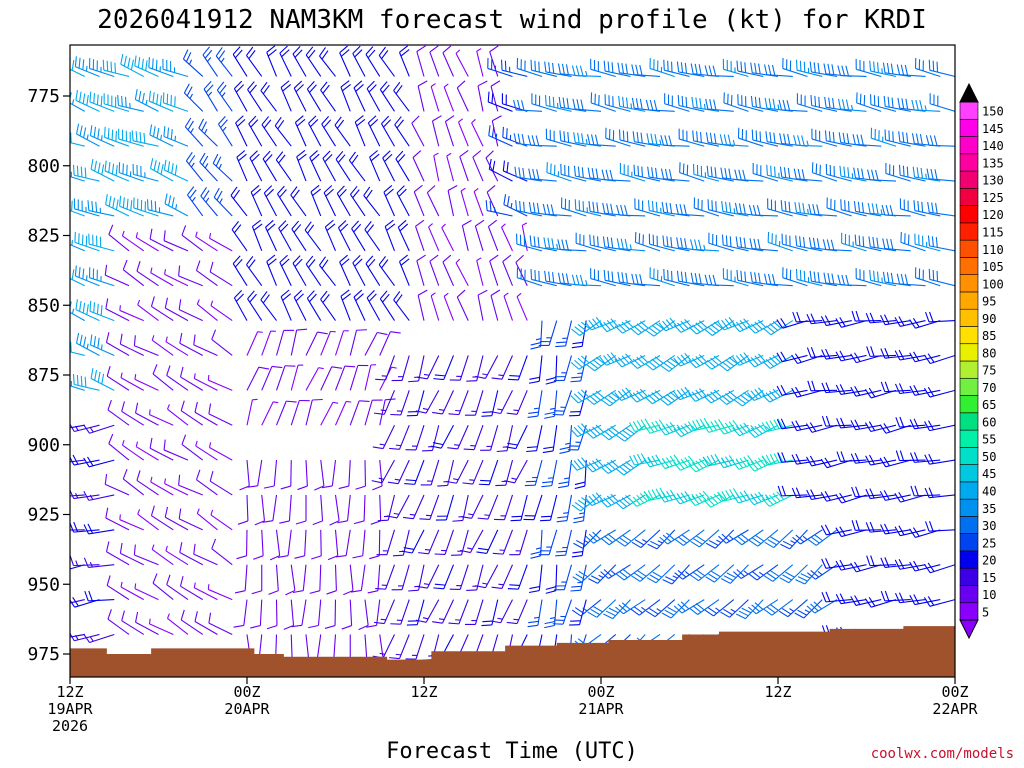  Describe the element at coordinates (43, 584) in the screenshot. I see `y-tick-label: 950` at that location.